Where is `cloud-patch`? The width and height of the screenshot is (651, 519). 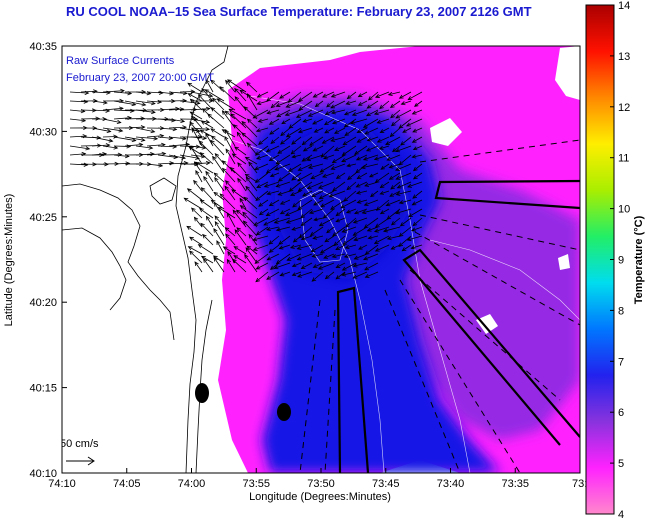 cloud-patch is located at coordinates (487, 324).